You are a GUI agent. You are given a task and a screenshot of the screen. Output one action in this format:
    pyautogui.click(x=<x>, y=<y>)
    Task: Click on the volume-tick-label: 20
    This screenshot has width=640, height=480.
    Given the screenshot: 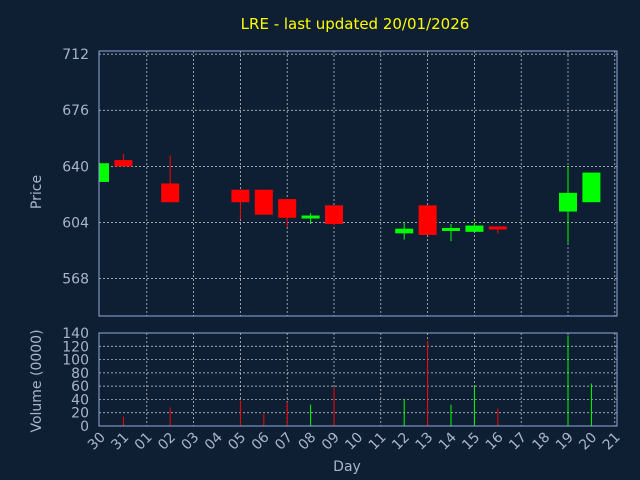 What is the action you would take?
    pyautogui.click(x=80, y=414)
    